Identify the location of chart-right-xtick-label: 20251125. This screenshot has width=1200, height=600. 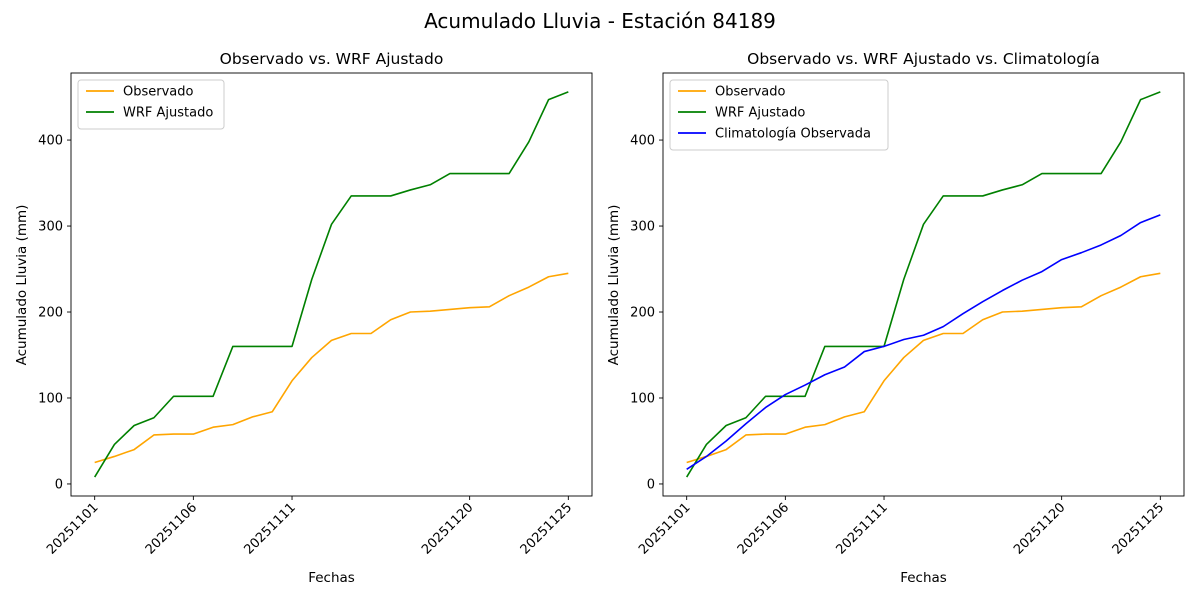
(1138, 528).